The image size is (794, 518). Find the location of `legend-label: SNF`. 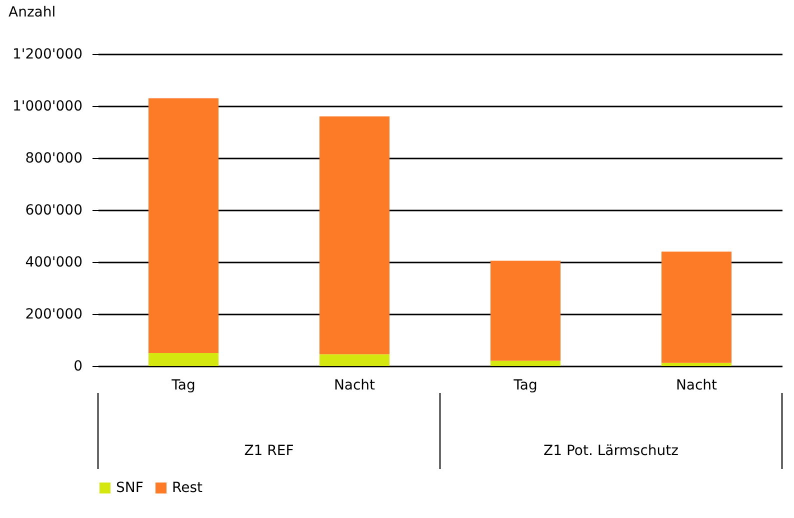

legend-label: SNF is located at coordinates (130, 488).